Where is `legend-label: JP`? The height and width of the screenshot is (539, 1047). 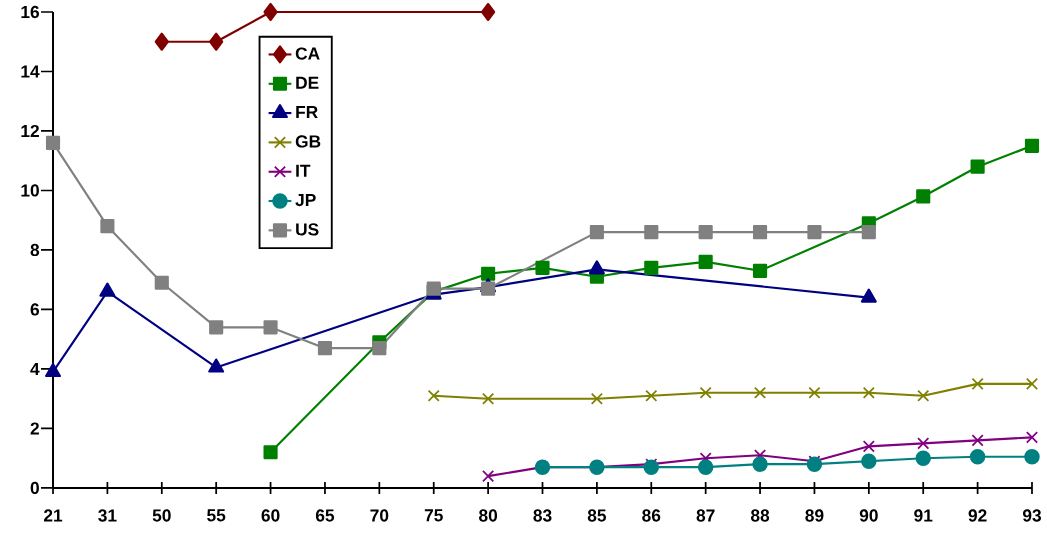 legend-label: JP is located at coordinates (305, 200).